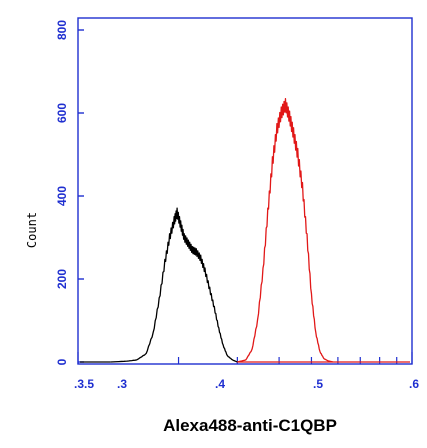  I want to click on x-tick-label: .5, so click(318, 384).